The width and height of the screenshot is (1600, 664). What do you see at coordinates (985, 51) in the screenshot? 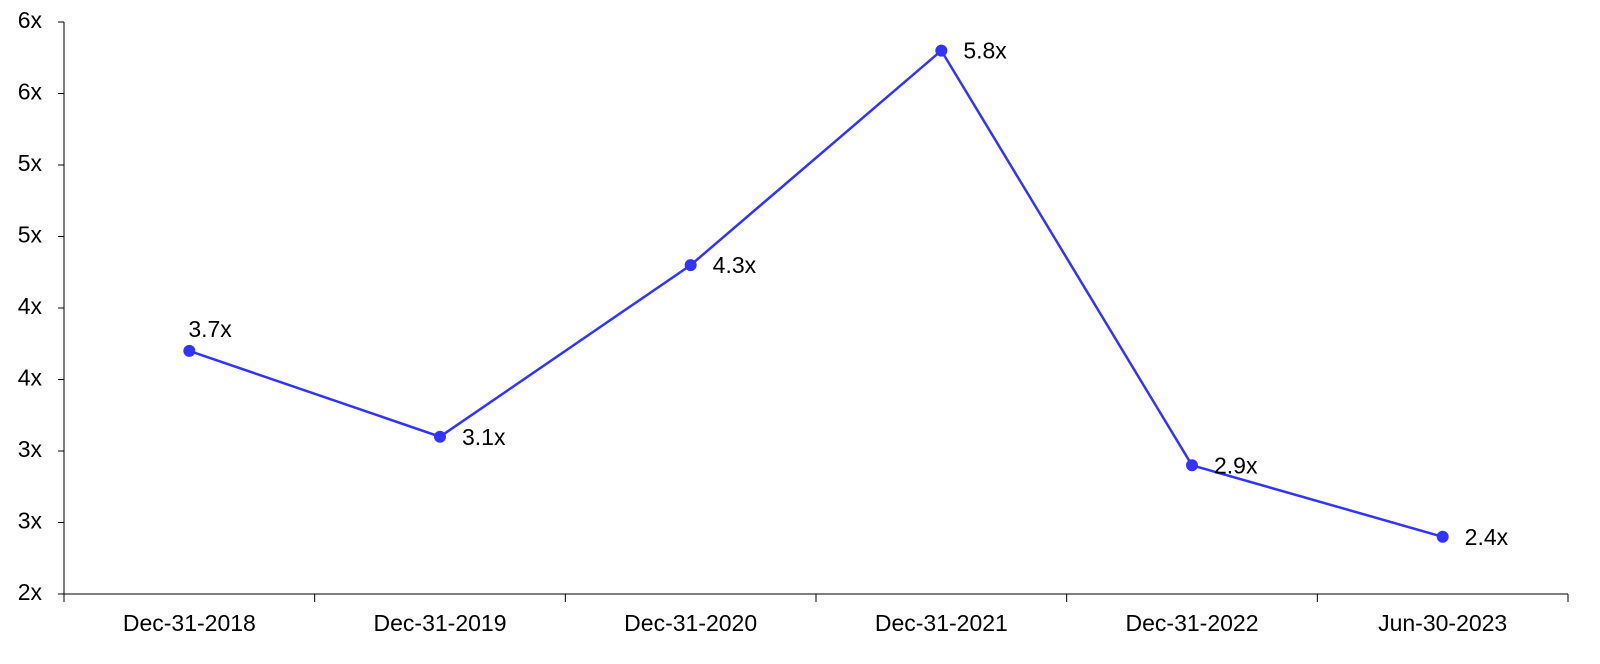
I see `data-label: 5.8x` at bounding box center [985, 51].